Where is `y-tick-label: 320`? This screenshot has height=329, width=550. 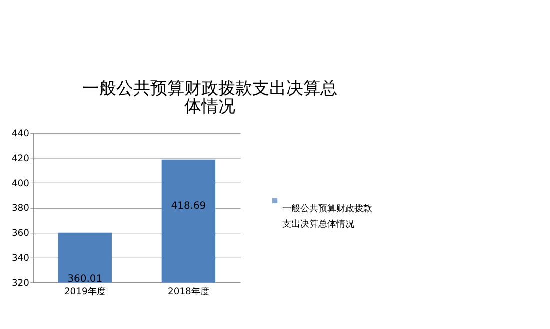 y-tick-label: 320 is located at coordinates (21, 283).